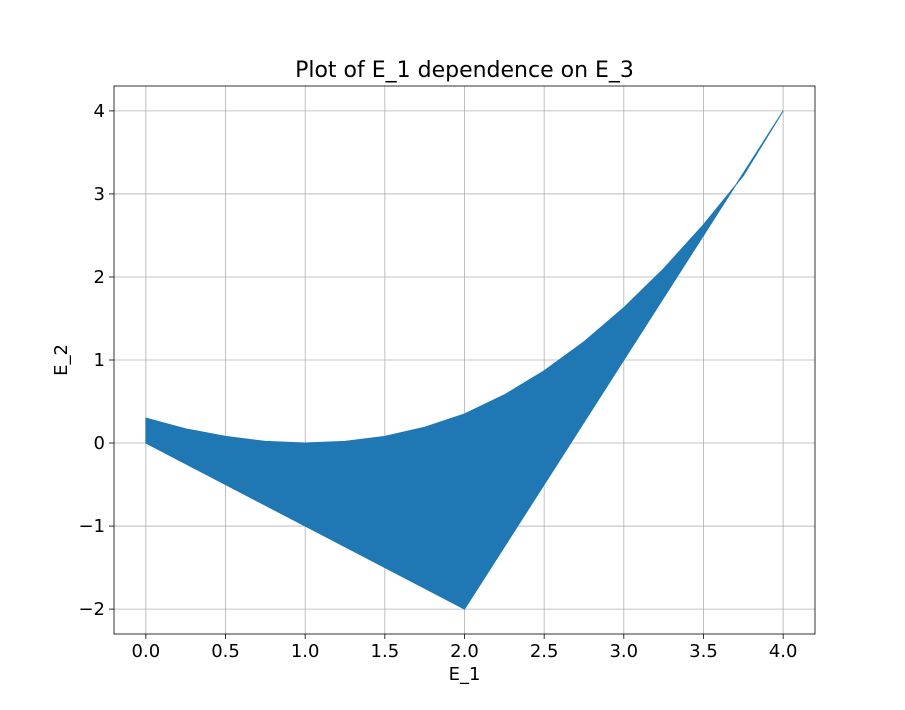  Describe the element at coordinates (146, 651) in the screenshot. I see `x-tick-label: 0.0` at that location.